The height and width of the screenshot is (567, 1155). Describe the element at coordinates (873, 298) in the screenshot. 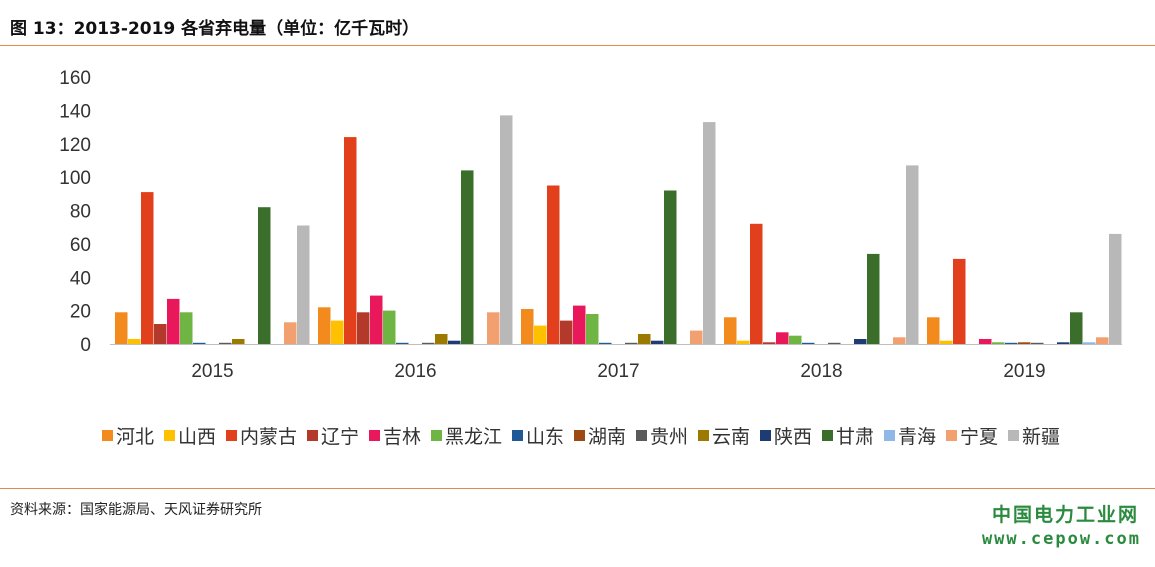

I see `bar-甘肃-2018` at that location.